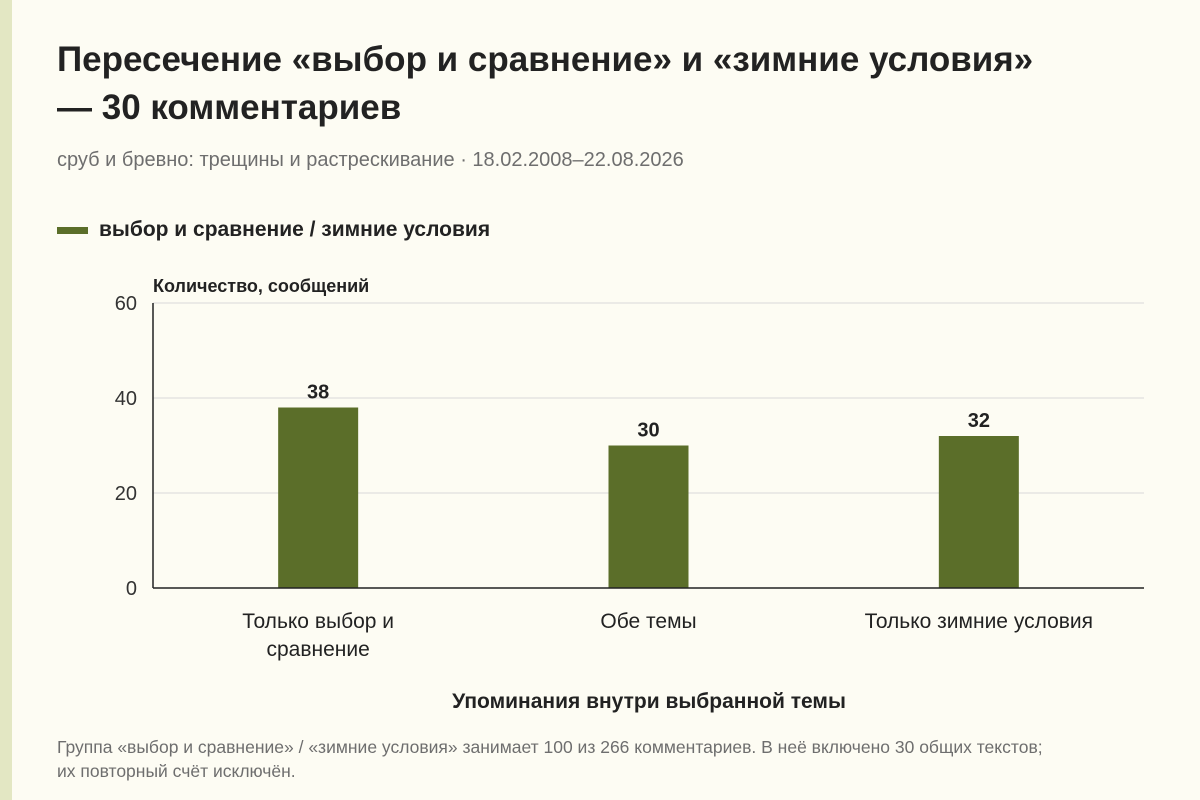  Describe the element at coordinates (979, 621) in the screenshot. I see `x-category-label: Только зимние условия` at that location.